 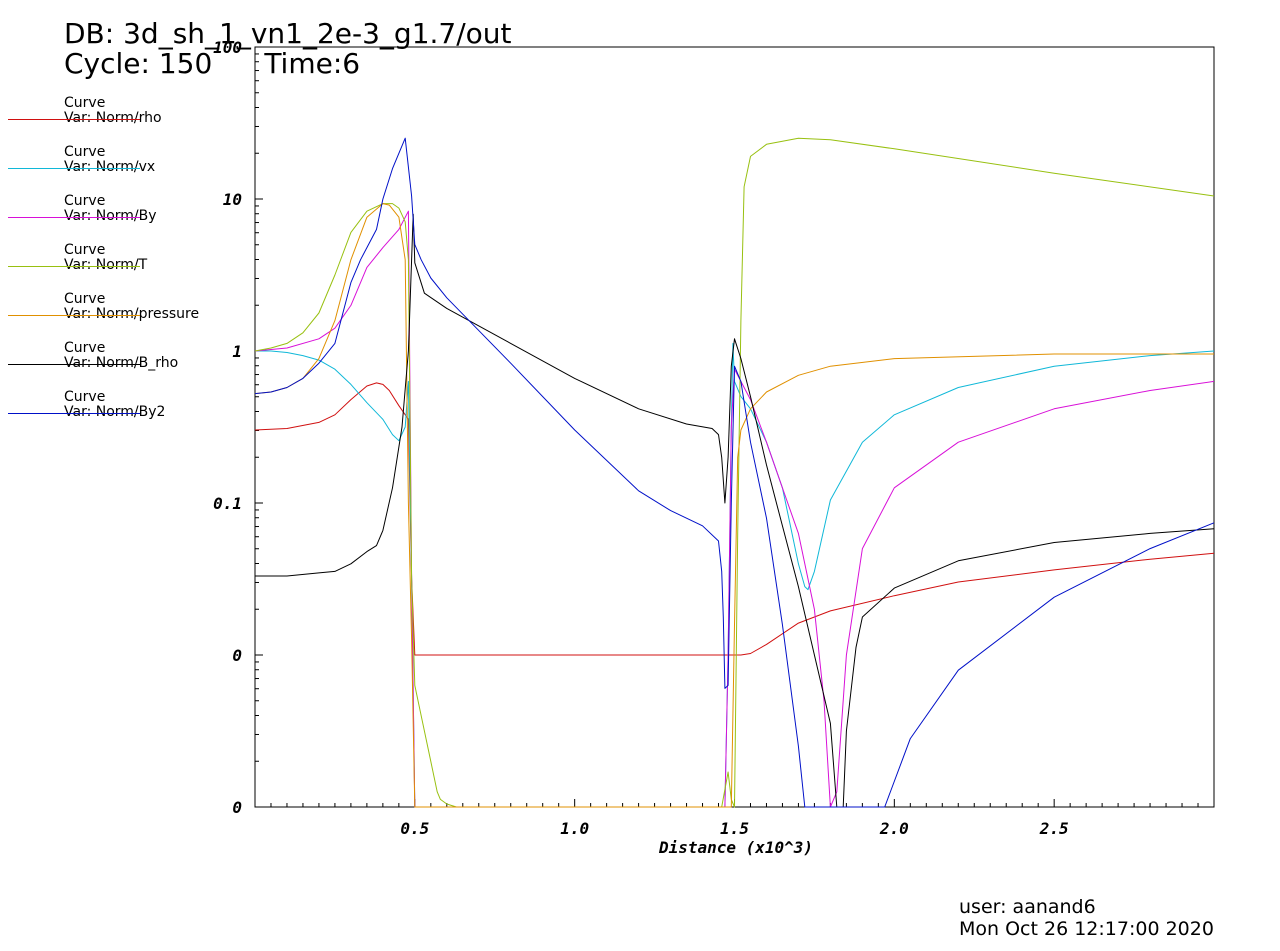 What do you see at coordinates (138, 63) in the screenshot?
I see `cycle-label: Cycle: 150` at bounding box center [138, 63].